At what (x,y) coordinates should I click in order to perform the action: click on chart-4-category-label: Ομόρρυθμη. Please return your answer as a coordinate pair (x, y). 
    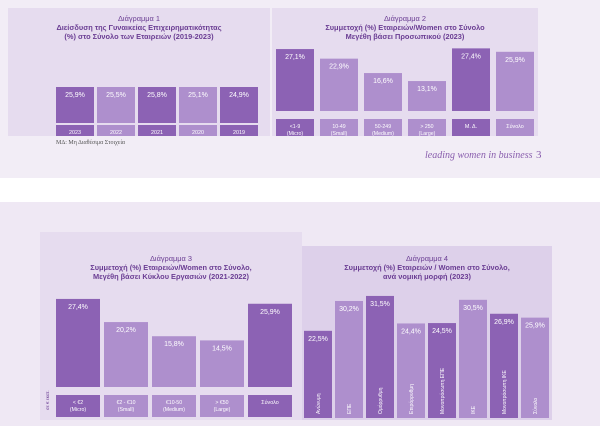
    Looking at the image, I should click on (380, 400).